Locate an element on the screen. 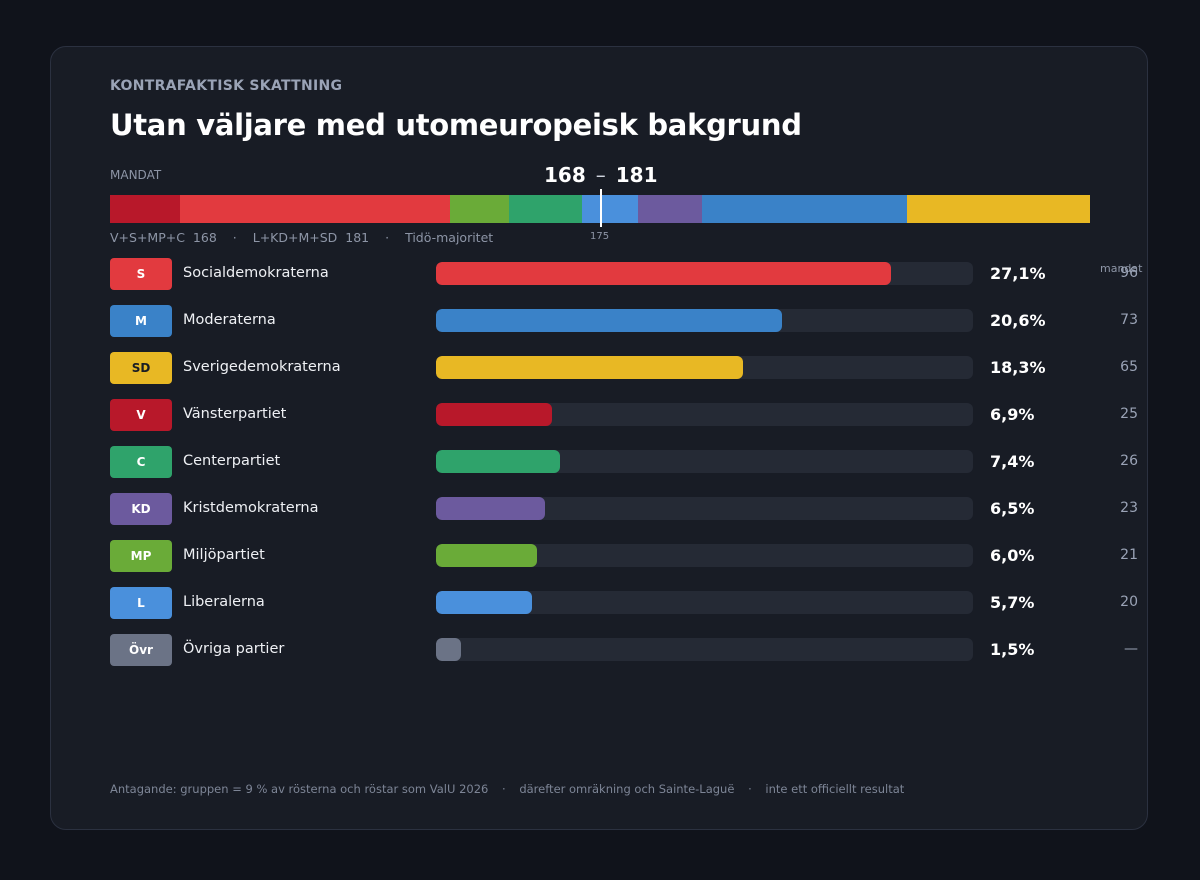 Image resolution: width=1200 pixels, height=880 pixels. percent-label: 18,3% is located at coordinates (1018, 367).